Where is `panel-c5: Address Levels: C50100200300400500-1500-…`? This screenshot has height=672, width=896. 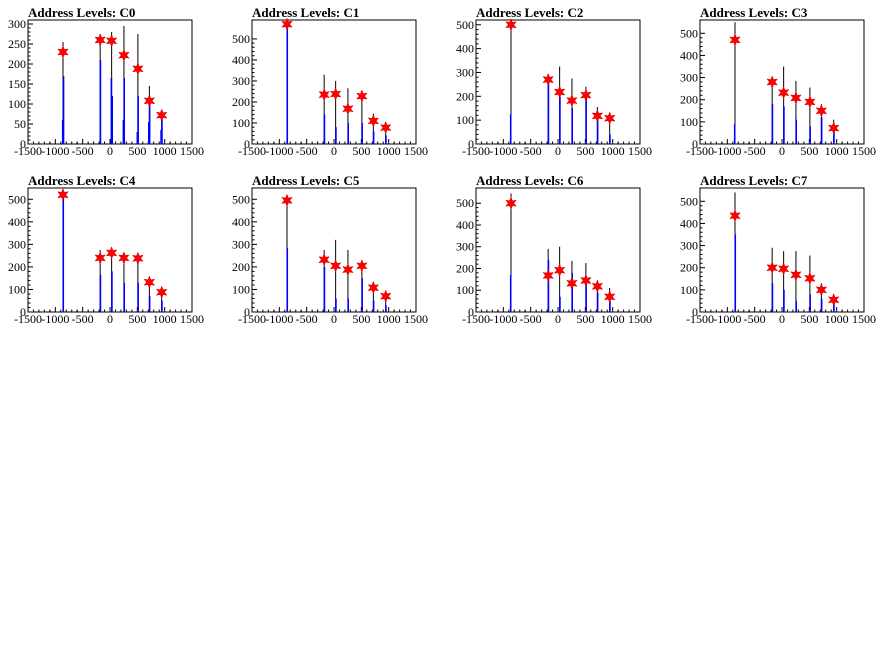
panel-c5: Address Levels: C50100200300400500-1500-… is located at coordinates (330, 249).